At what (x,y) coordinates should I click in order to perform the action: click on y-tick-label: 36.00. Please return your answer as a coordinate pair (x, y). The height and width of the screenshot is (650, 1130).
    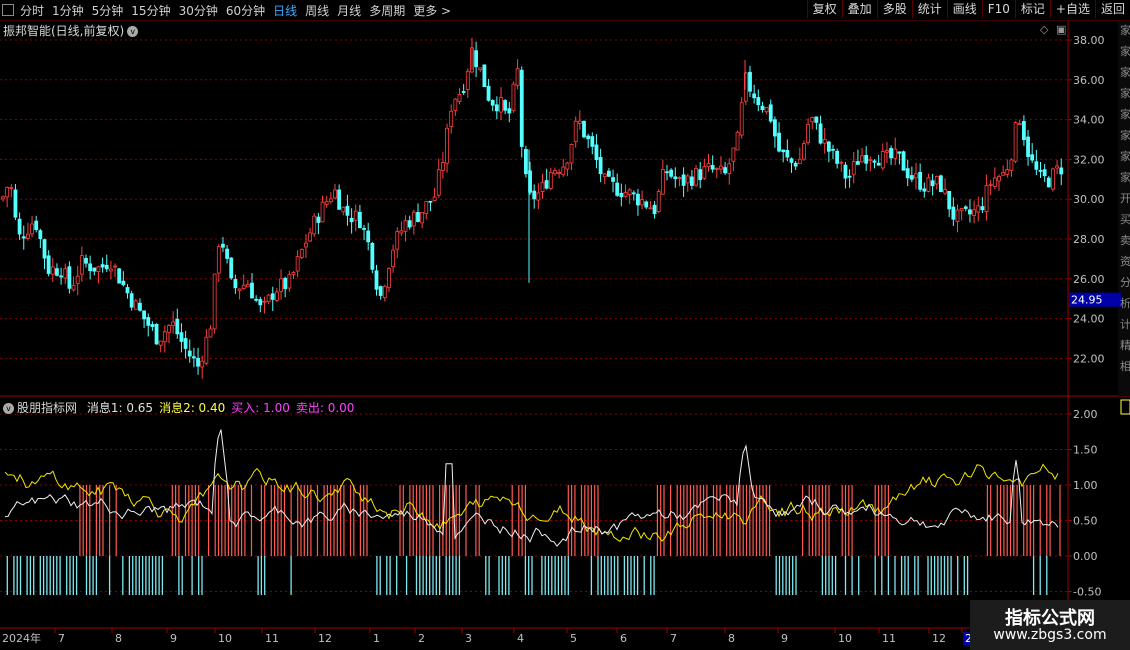
    Looking at the image, I should click on (1089, 80).